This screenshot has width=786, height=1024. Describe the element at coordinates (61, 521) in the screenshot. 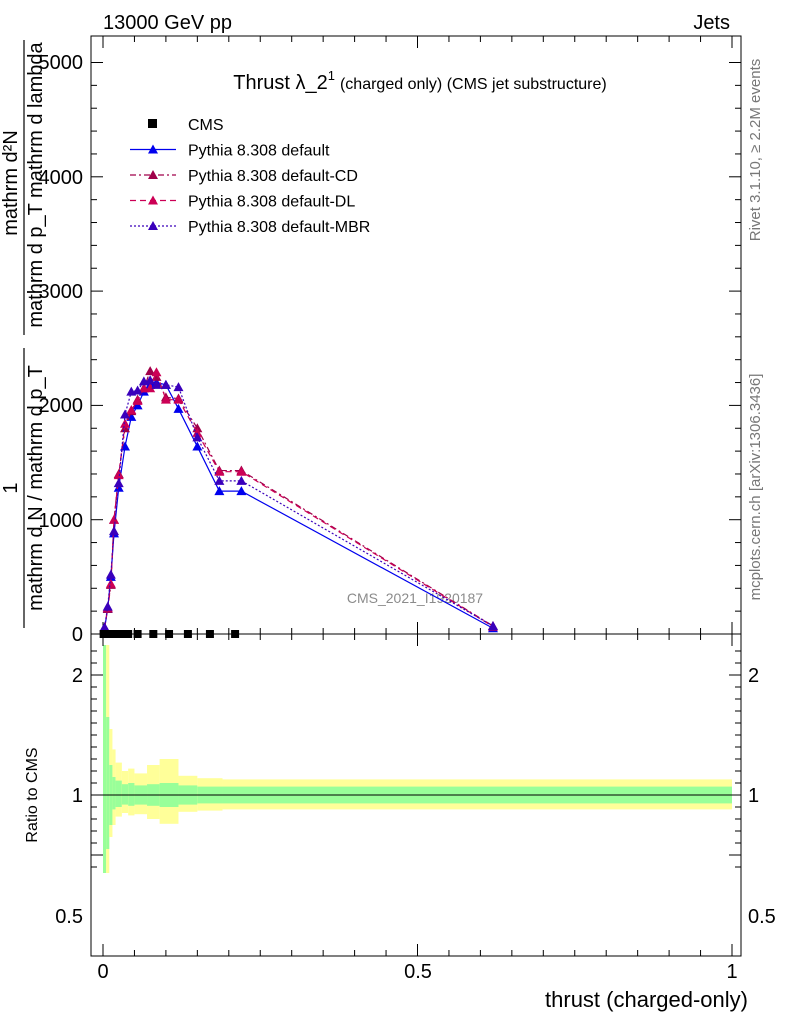

I see `y-tick-label-1000: 1000` at that location.